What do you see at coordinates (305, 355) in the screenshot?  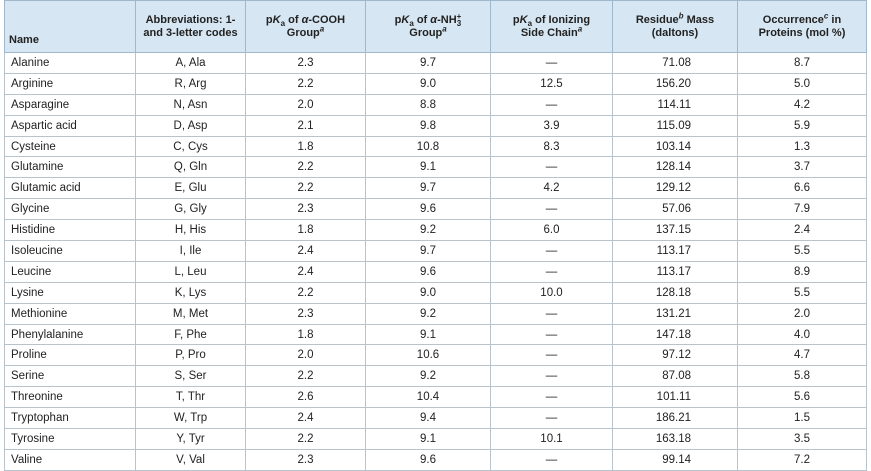 I see `table-cell: 2.0` at bounding box center [305, 355].